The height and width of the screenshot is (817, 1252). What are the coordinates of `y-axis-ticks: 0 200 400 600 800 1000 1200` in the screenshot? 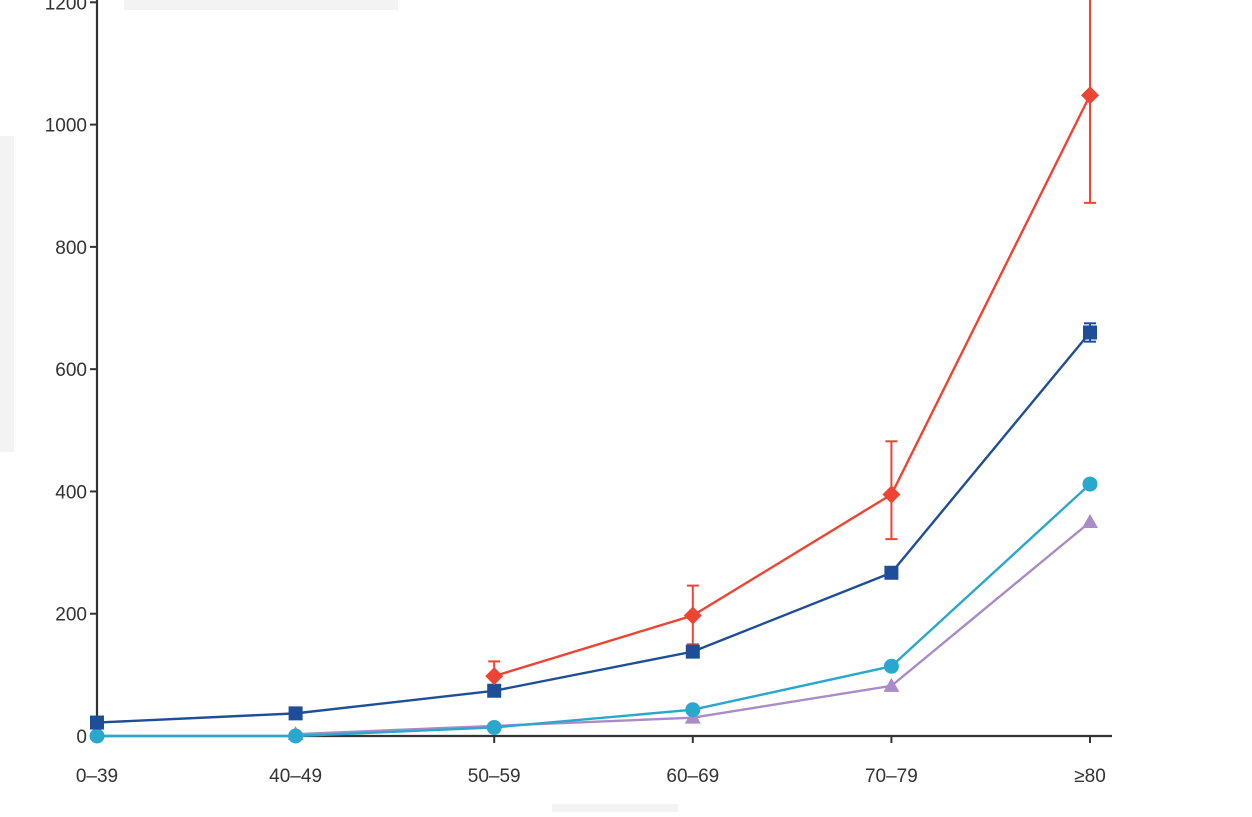 It's located at (71, 374).